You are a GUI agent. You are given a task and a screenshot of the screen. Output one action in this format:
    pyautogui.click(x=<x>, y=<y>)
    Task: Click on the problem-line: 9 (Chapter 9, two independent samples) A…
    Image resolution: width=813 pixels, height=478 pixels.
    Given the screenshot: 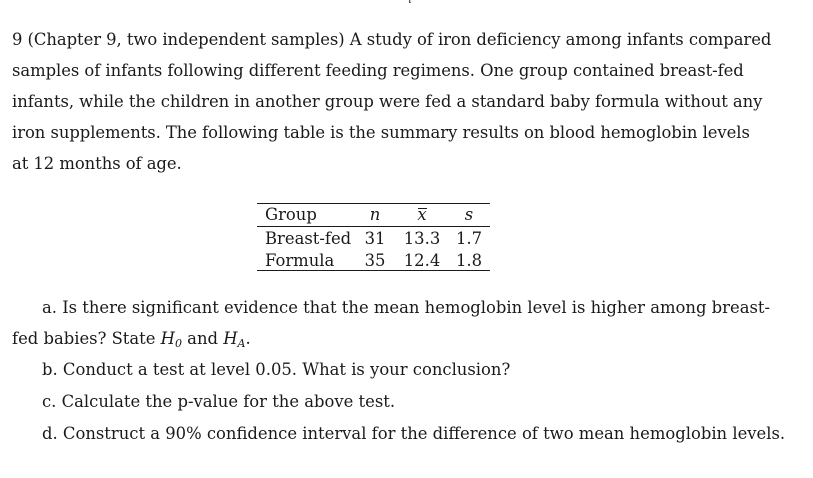 What is the action you would take?
    pyautogui.click(x=392, y=39)
    